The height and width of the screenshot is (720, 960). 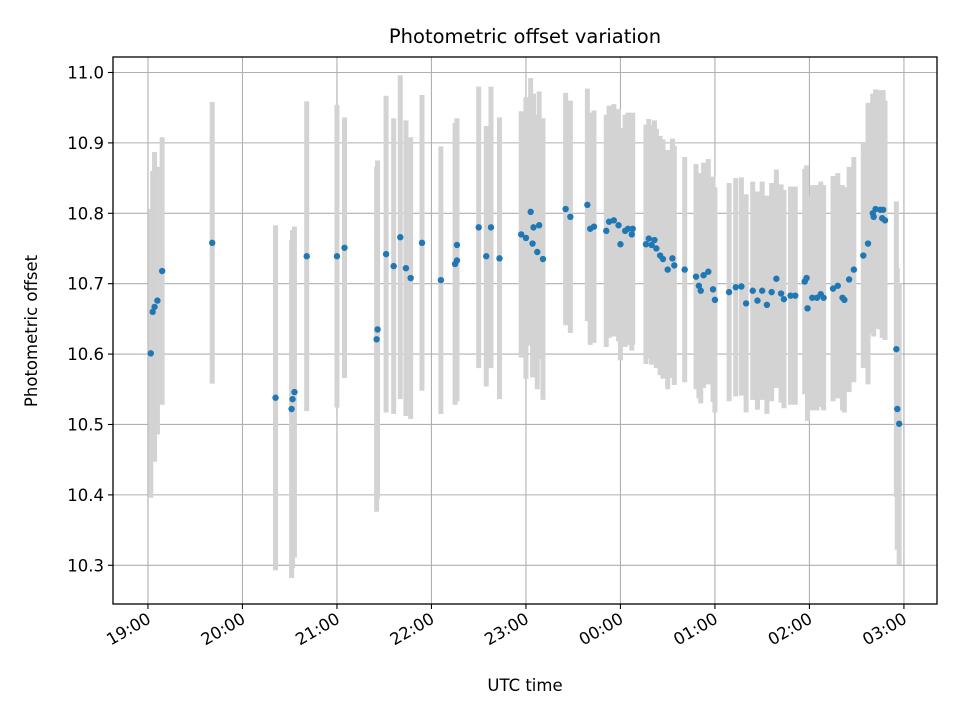 What do you see at coordinates (85, 565) in the screenshot?
I see `y-tick-label: 10.3` at bounding box center [85, 565].